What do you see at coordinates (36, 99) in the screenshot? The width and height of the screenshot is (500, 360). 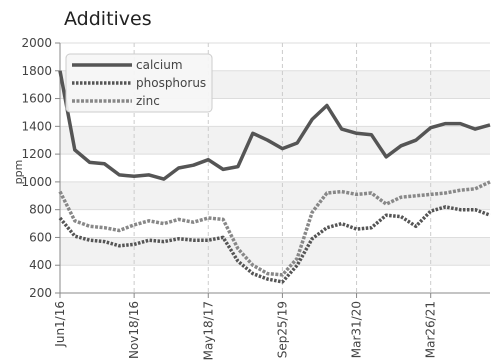 I see `y-tick-label: 1600` at bounding box center [36, 99].